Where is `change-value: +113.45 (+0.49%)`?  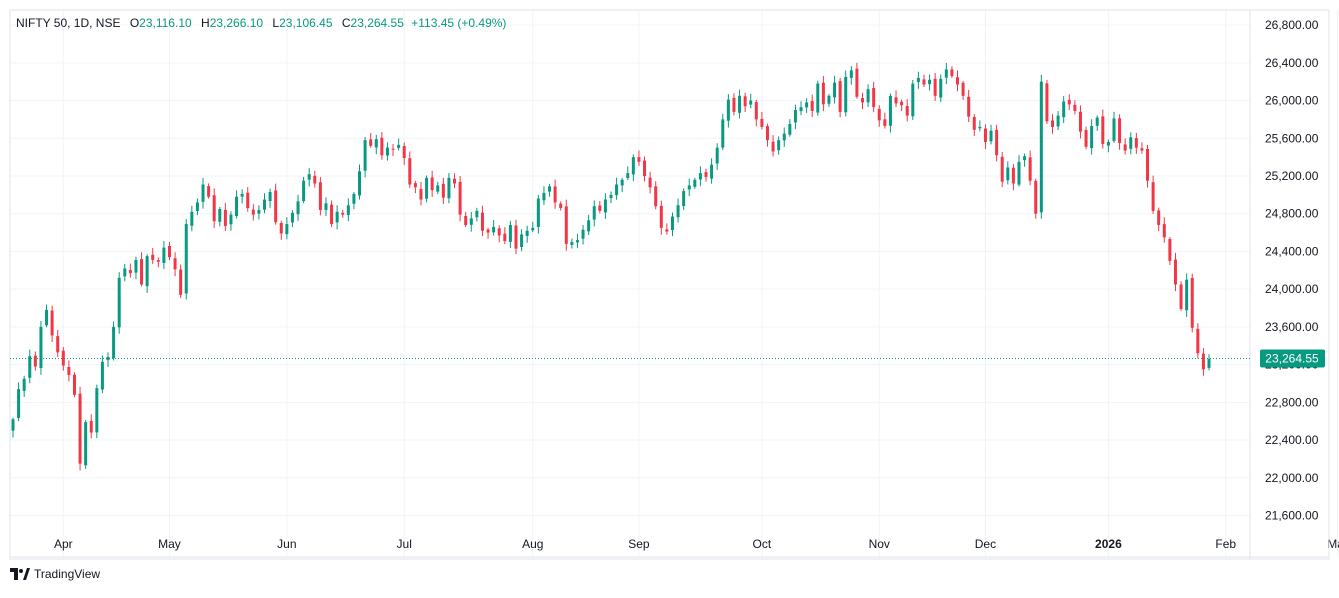 change-value: +113.45 (+0.49%) is located at coordinates (459, 23).